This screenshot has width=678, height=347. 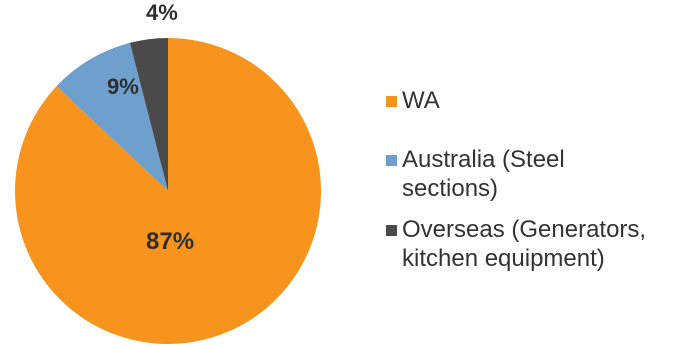 I want to click on legend-item-overseas: Overseas (Generators, kitchen equipment), so click(x=531, y=244).